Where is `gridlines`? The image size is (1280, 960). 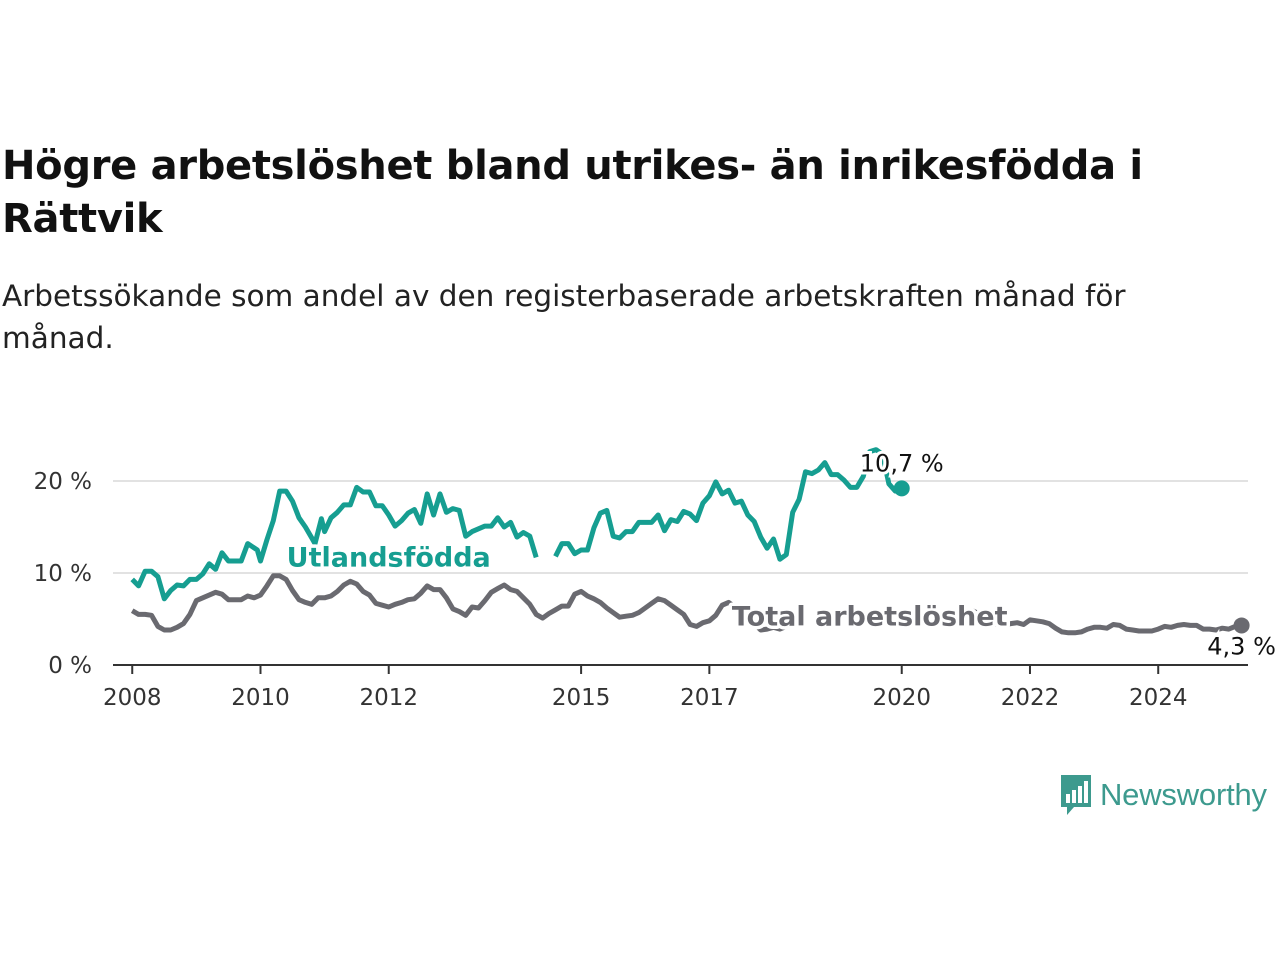 gridlines is located at coordinates (680, 527).